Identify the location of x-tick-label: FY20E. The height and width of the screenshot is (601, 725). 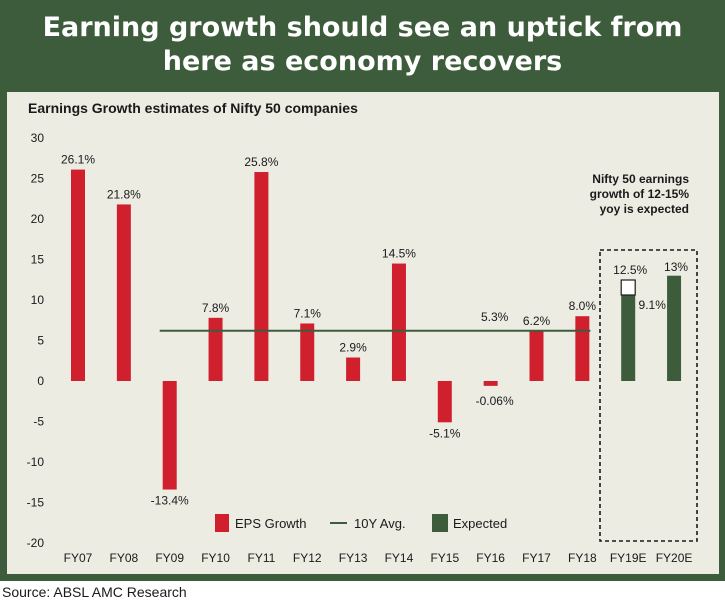
(674, 558).